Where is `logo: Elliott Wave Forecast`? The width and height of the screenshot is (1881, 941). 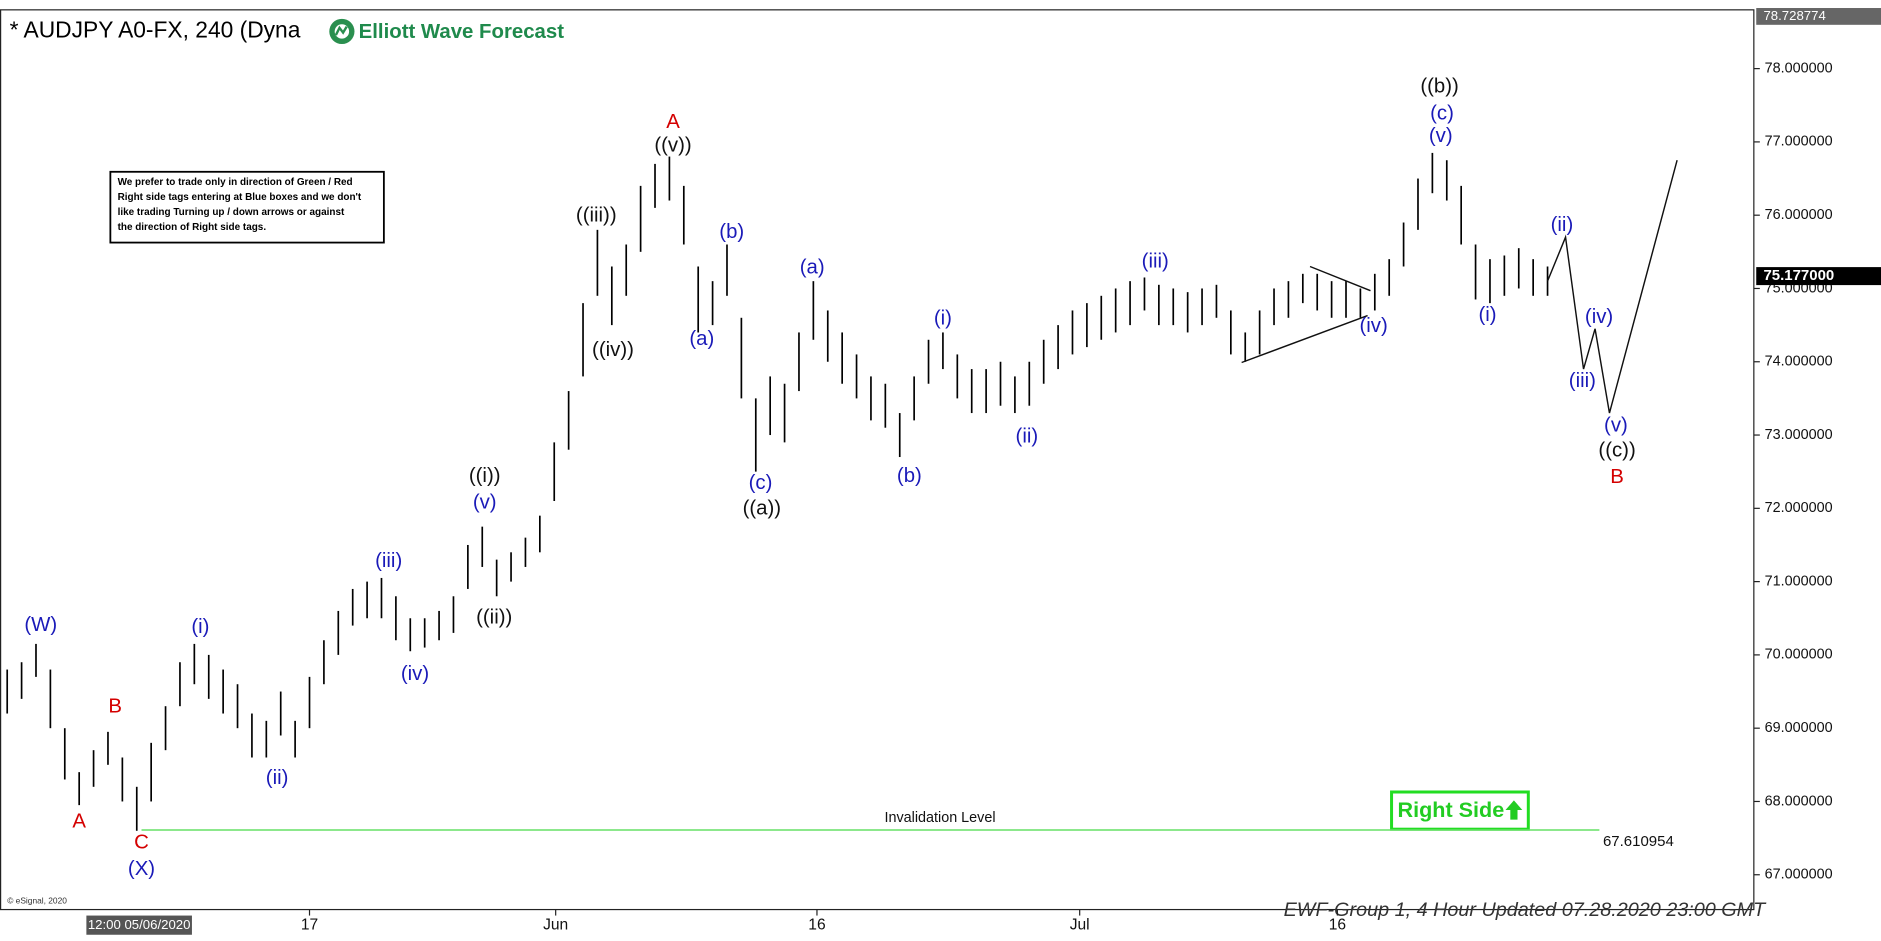 logo: Elliott Wave Forecast is located at coordinates (447, 31).